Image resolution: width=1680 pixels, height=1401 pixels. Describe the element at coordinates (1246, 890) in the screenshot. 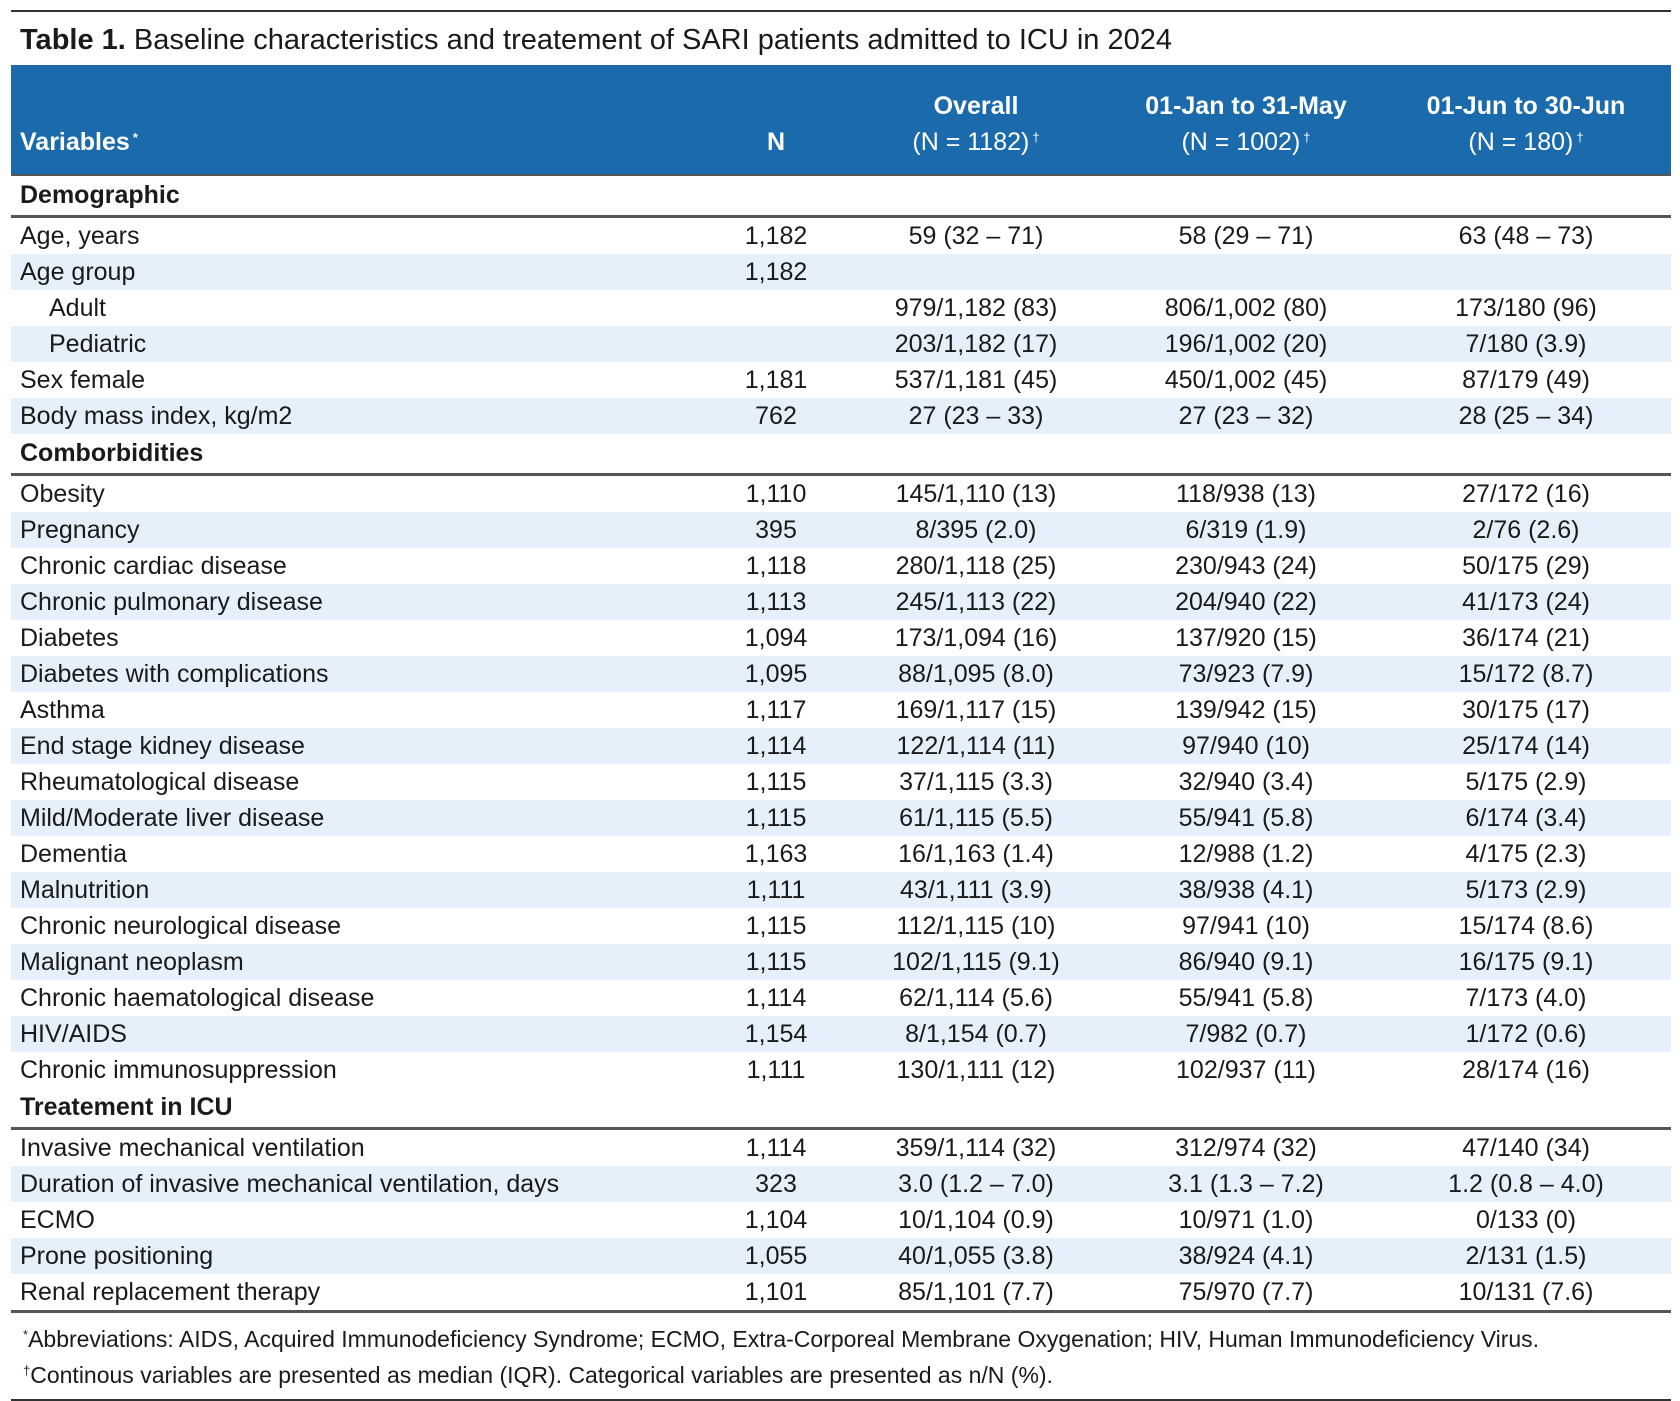

I see `period1-cell: 38/938 (4.1)` at that location.